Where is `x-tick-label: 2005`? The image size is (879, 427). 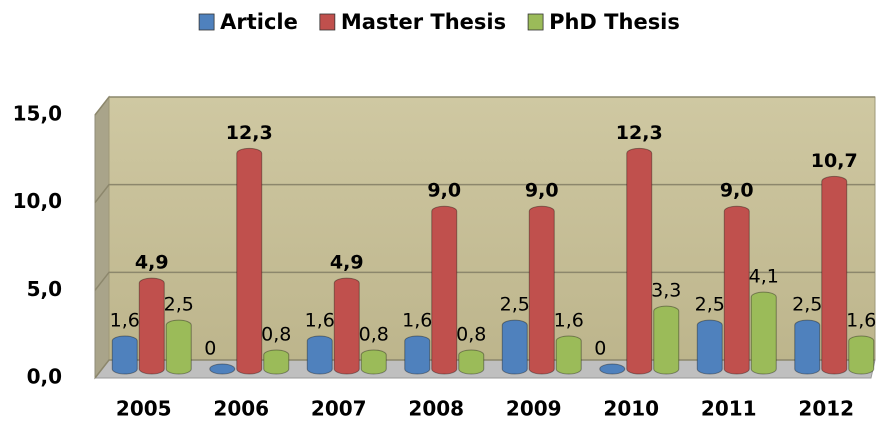 x-tick-label: 2005 is located at coordinates (144, 409).